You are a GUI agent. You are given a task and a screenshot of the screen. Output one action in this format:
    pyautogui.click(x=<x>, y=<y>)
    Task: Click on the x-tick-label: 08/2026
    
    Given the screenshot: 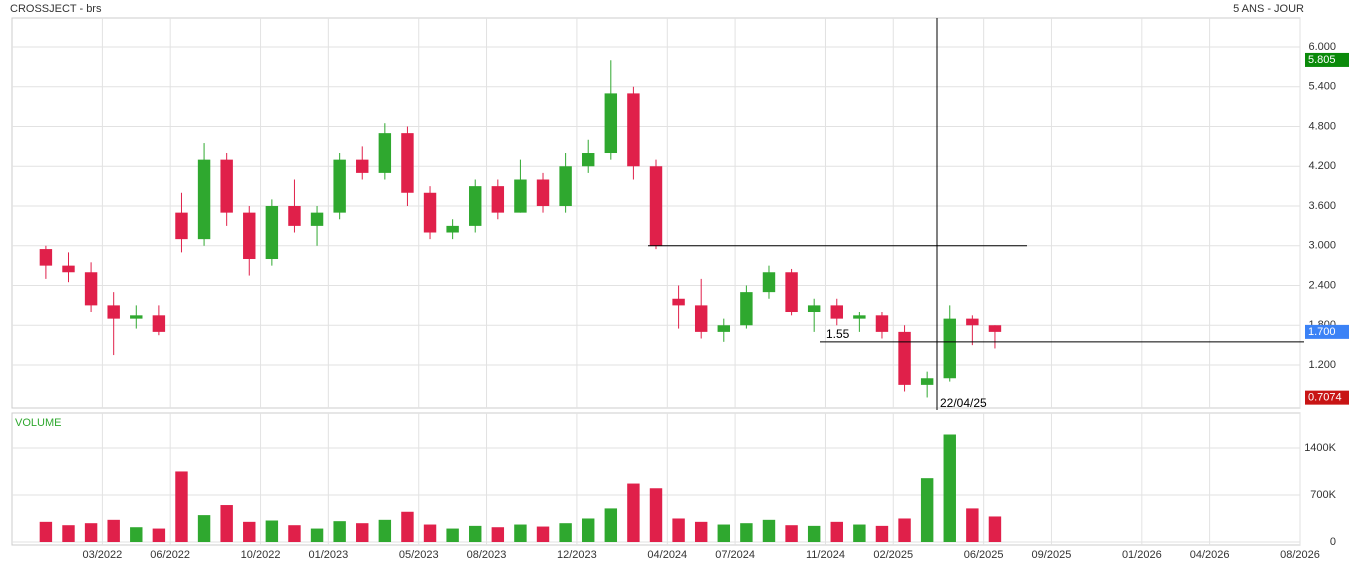 What is the action you would take?
    pyautogui.click(x=1300, y=555)
    